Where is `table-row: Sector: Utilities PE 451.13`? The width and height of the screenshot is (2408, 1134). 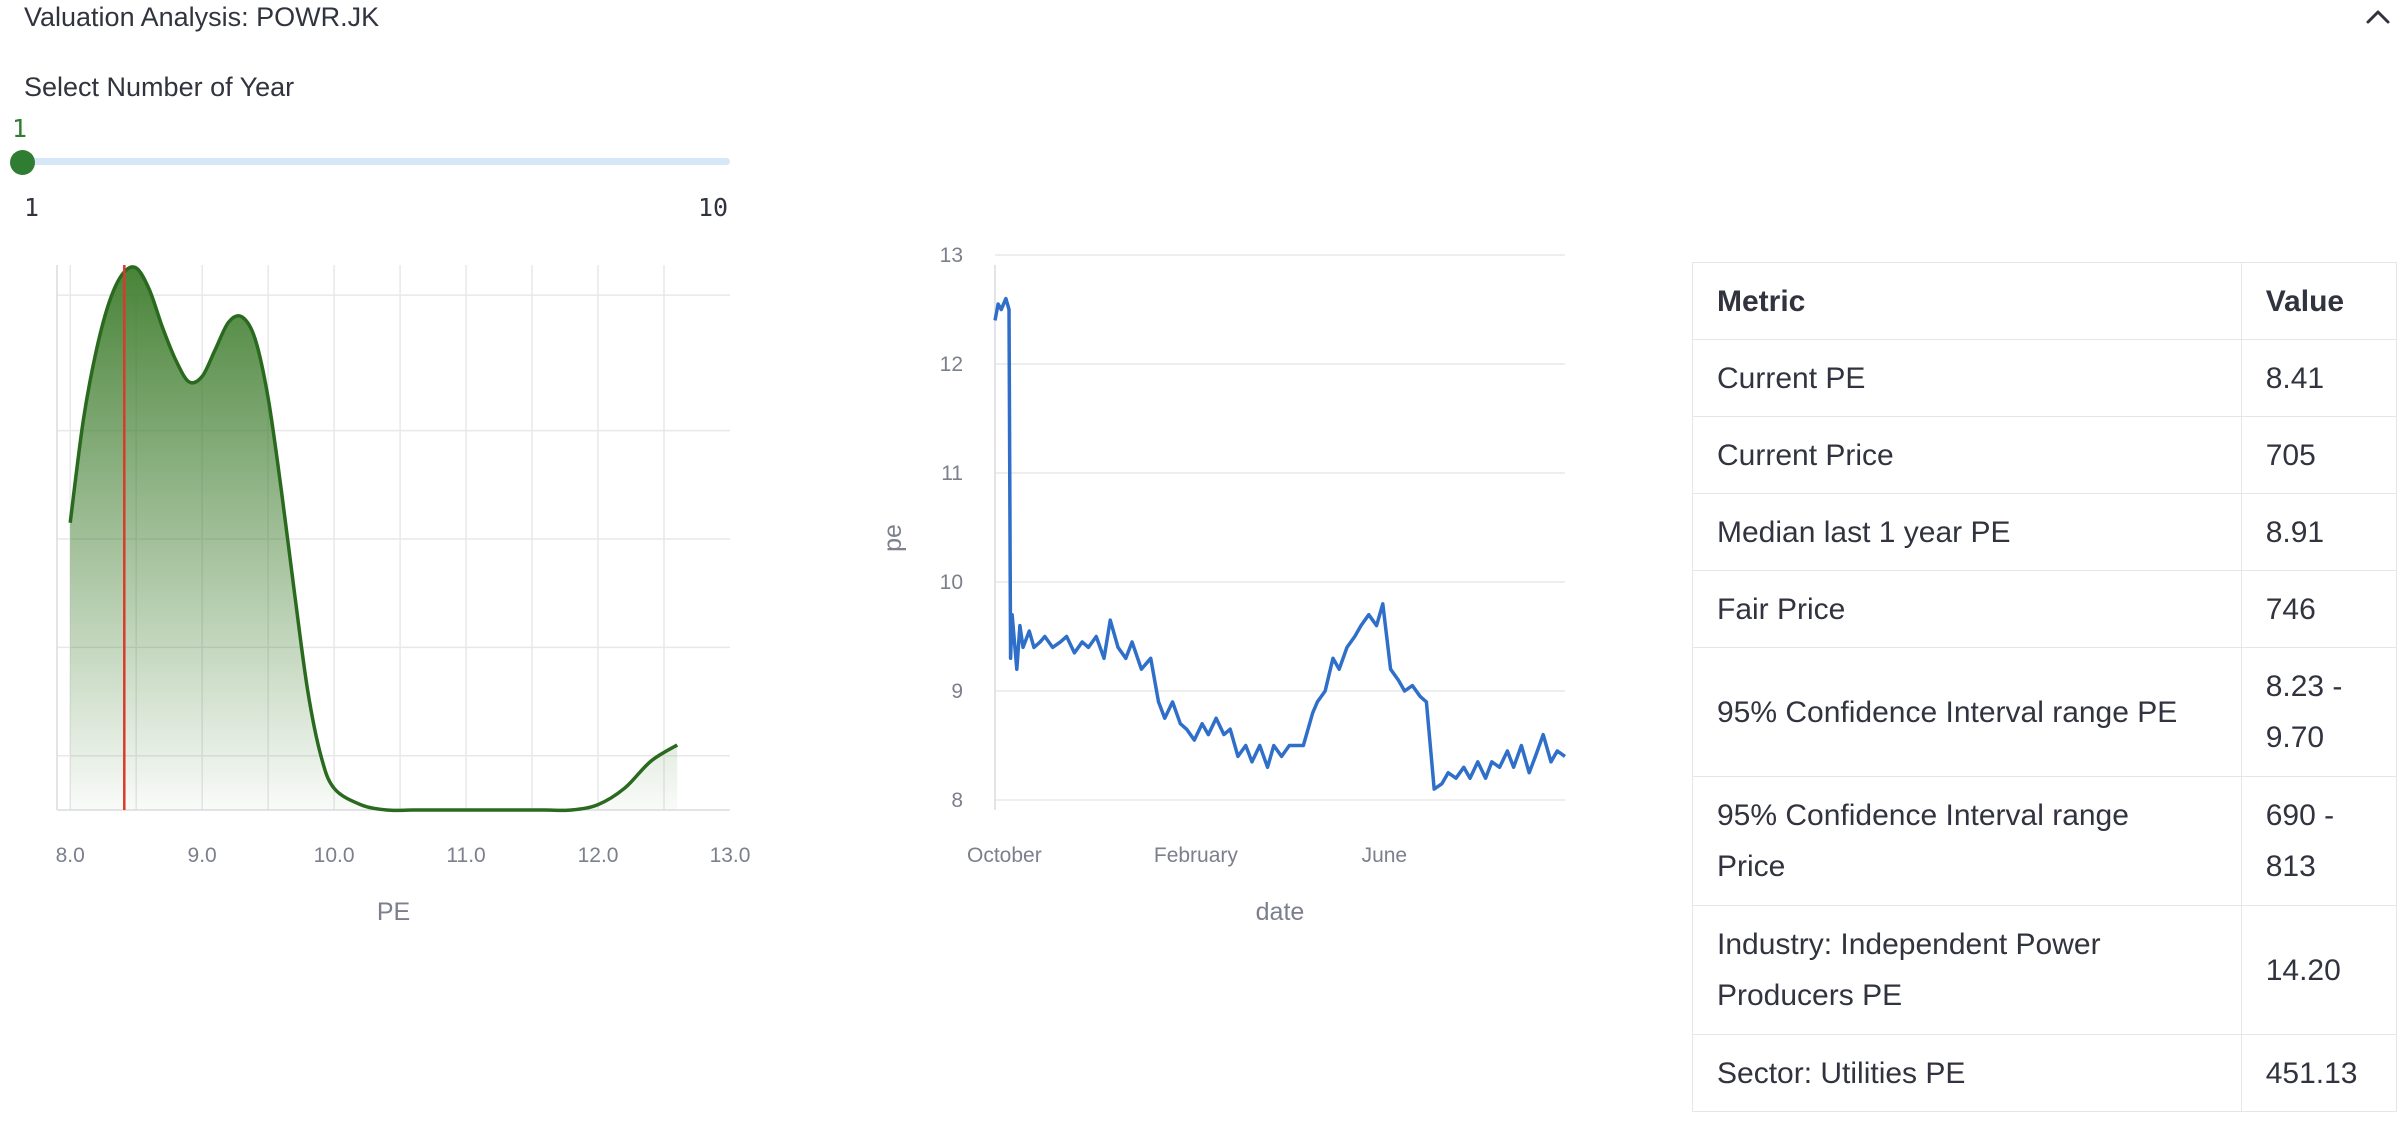 table-row: Sector: Utilities PE 451.13 is located at coordinates (2045, 1073).